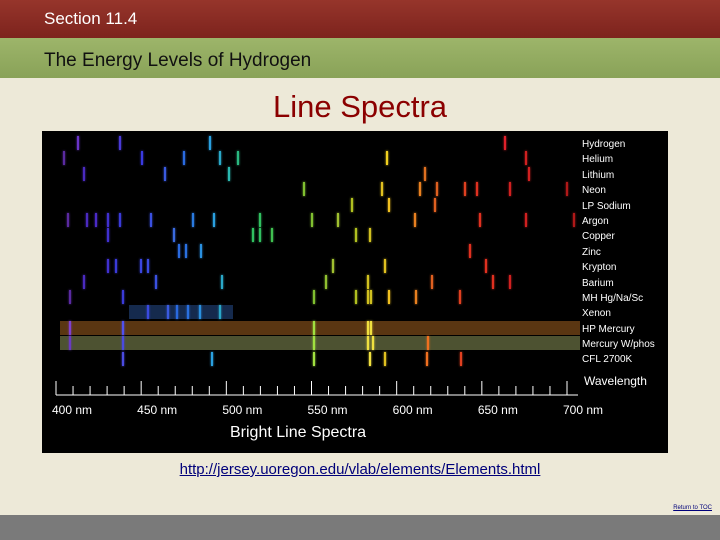 The width and height of the screenshot is (720, 540). I want to click on chapter-header-bar: The Energy Levels of Hydrogen, so click(360, 58).